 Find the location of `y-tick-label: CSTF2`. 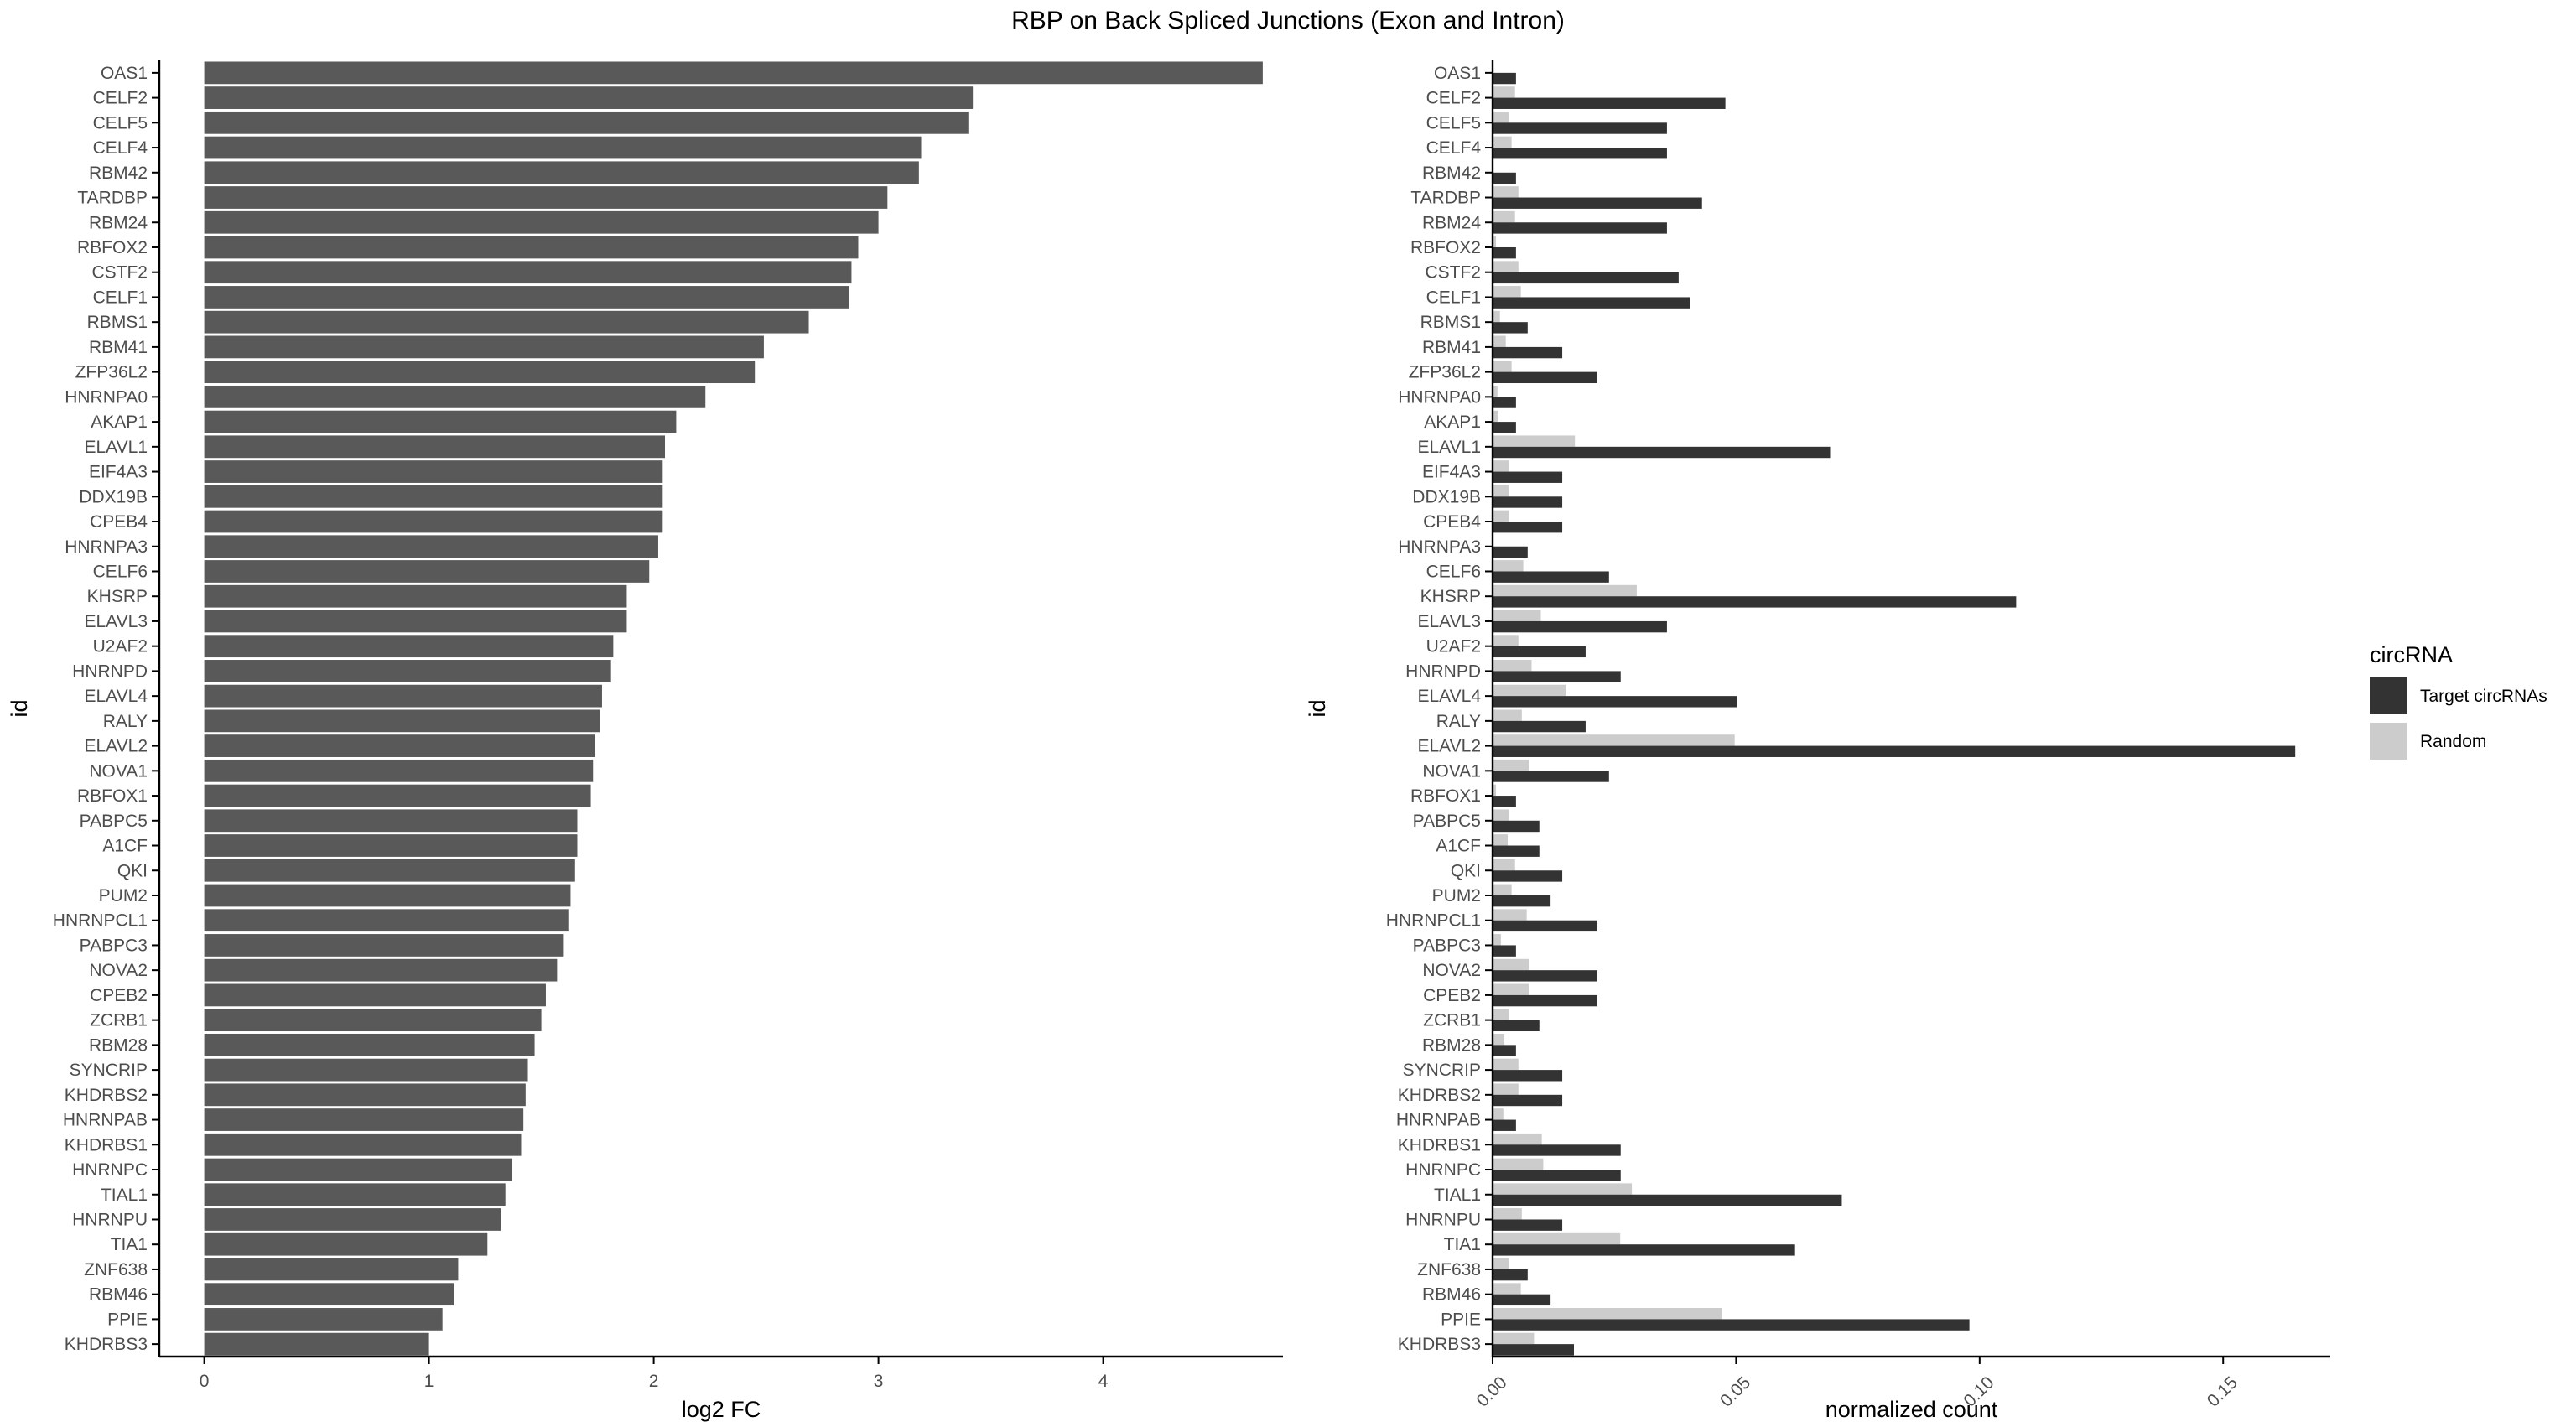

y-tick-label: CSTF2 is located at coordinates (119, 273).